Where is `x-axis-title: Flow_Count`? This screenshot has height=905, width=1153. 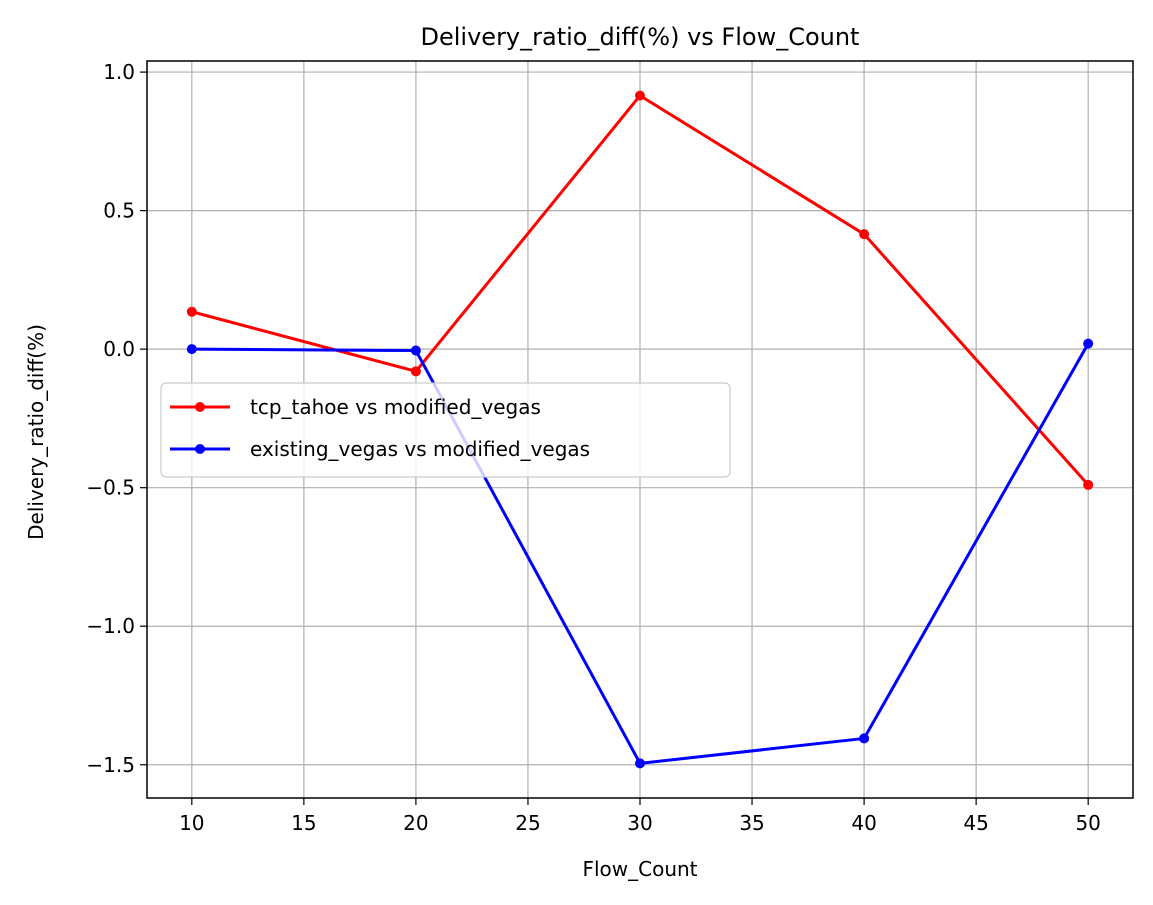 x-axis-title: Flow_Count is located at coordinates (639, 869).